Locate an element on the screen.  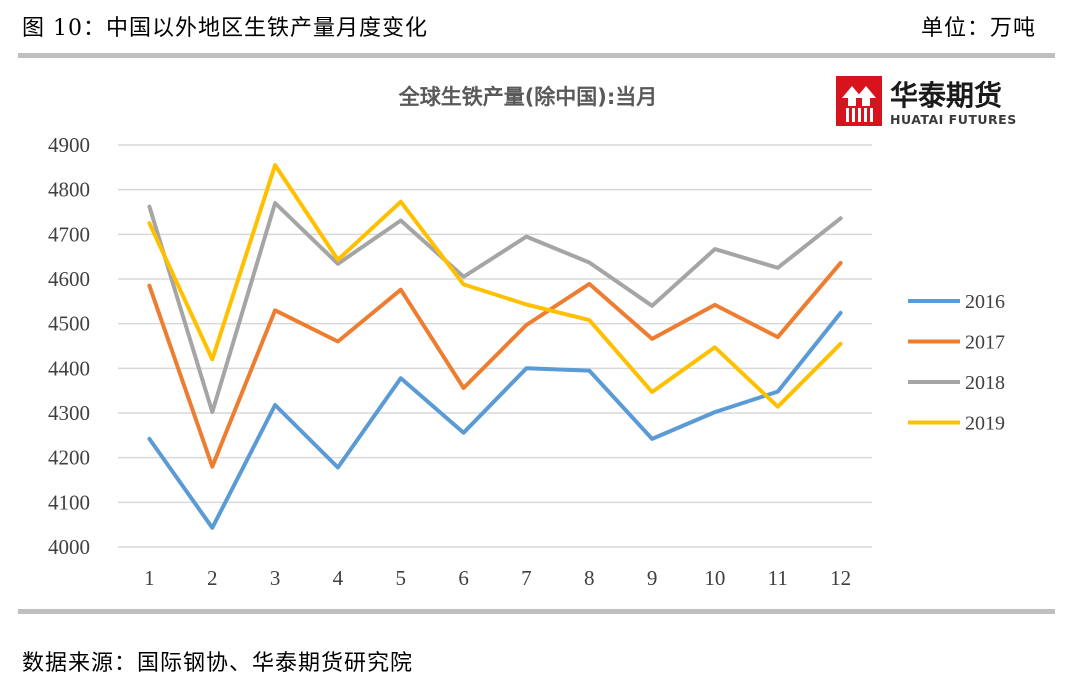
y-tick-label: 4900 is located at coordinates (69, 145).